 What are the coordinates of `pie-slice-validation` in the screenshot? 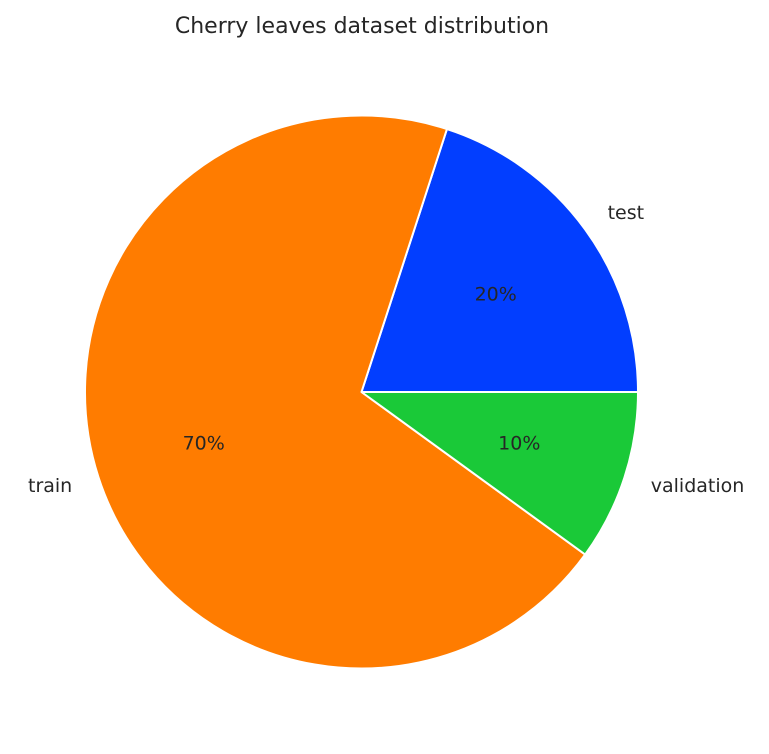 It's located at (499, 473).